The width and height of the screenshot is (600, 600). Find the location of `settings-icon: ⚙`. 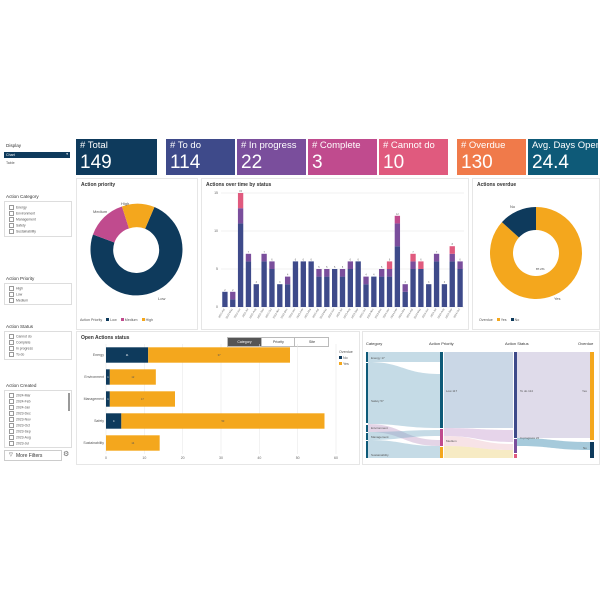

settings-icon: ⚙ is located at coordinates (66, 454).